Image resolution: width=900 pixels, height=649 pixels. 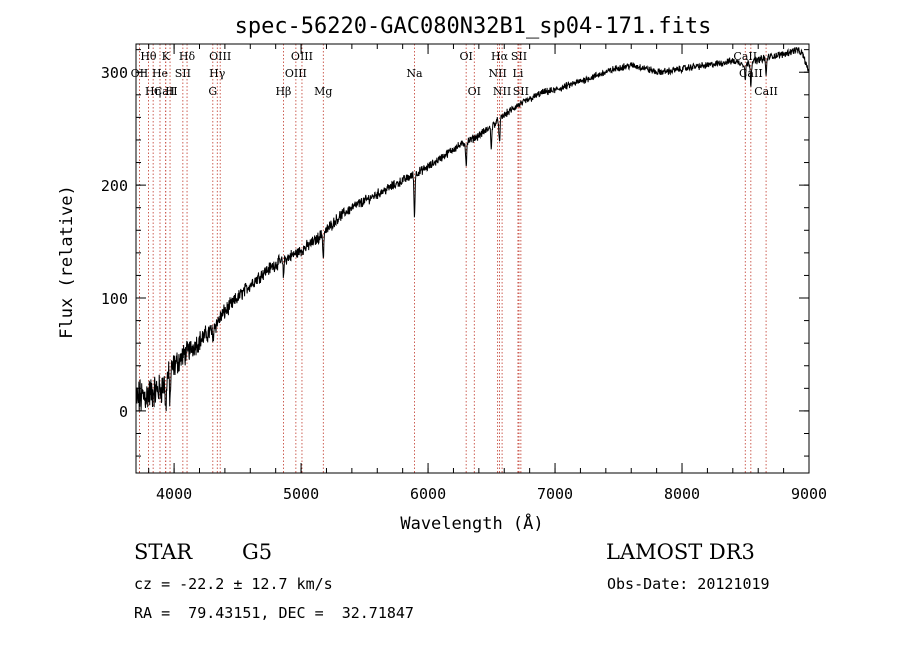 I want to click on spectral-line-label: Hδ, so click(x=187, y=56).